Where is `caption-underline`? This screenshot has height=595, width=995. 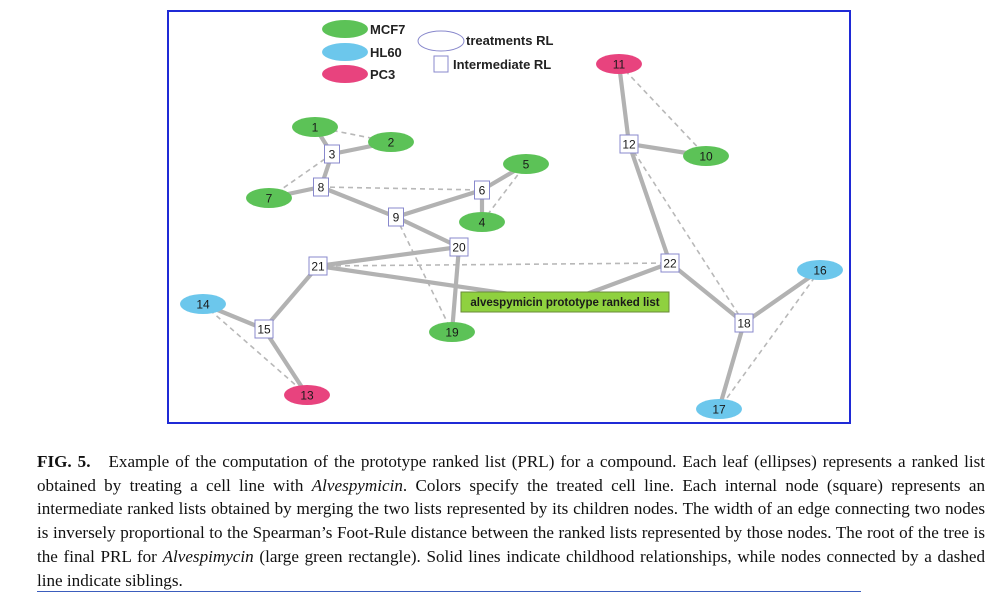
caption-underline is located at coordinates (449, 591).